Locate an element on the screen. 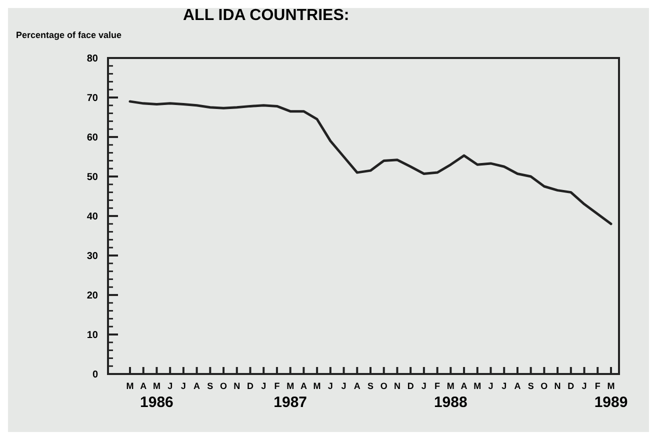 This screenshot has width=657, height=440. text: 1988 is located at coordinates (451, 402).